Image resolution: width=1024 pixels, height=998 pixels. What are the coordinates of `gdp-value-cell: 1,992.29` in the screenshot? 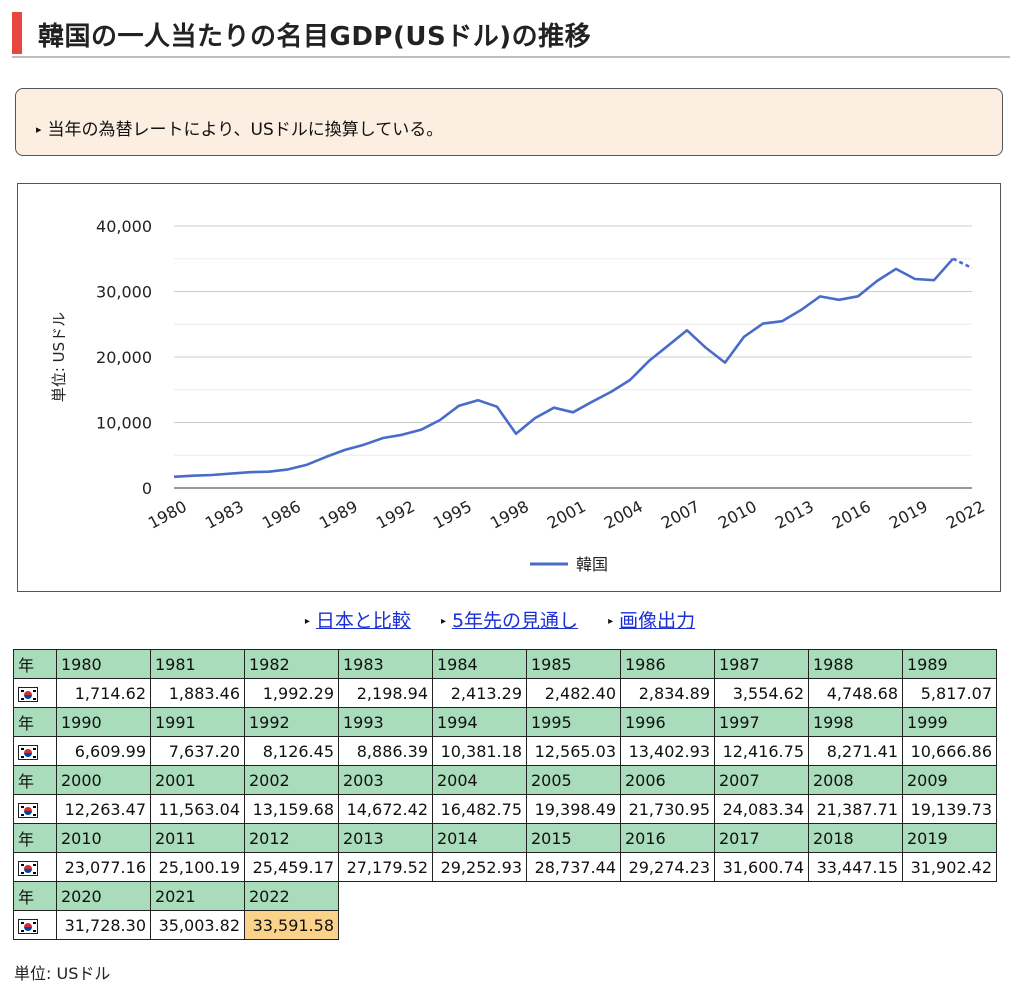 It's located at (291, 693).